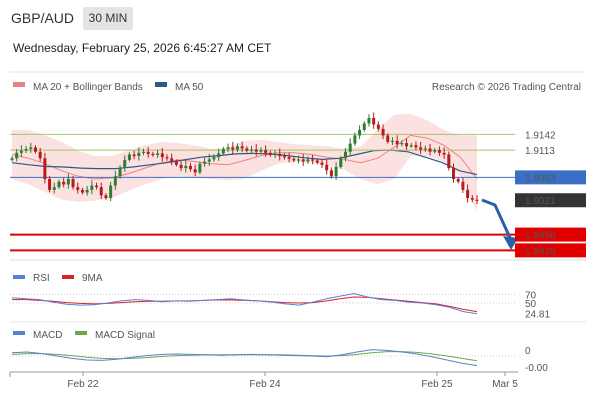  Describe the element at coordinates (540, 151) in the screenshot. I see `level-label-1.9113: 1.9113` at that location.